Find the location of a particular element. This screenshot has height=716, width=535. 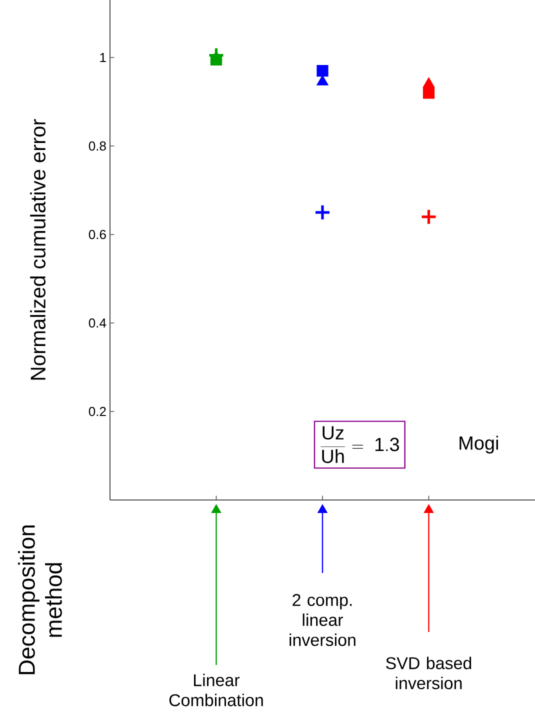

text: Decomposition method is located at coordinates (40, 599).